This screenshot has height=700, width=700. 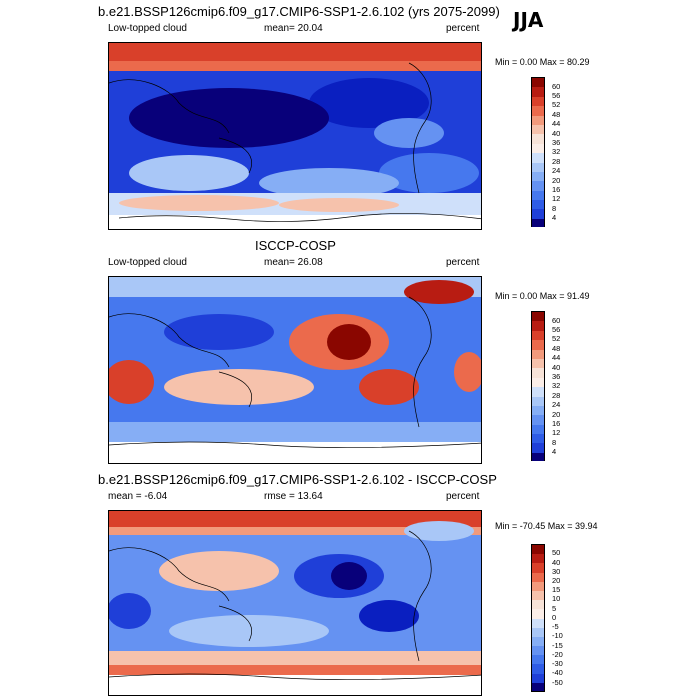 I want to click on panel1-mean: mean= 20.04, so click(x=293, y=28).